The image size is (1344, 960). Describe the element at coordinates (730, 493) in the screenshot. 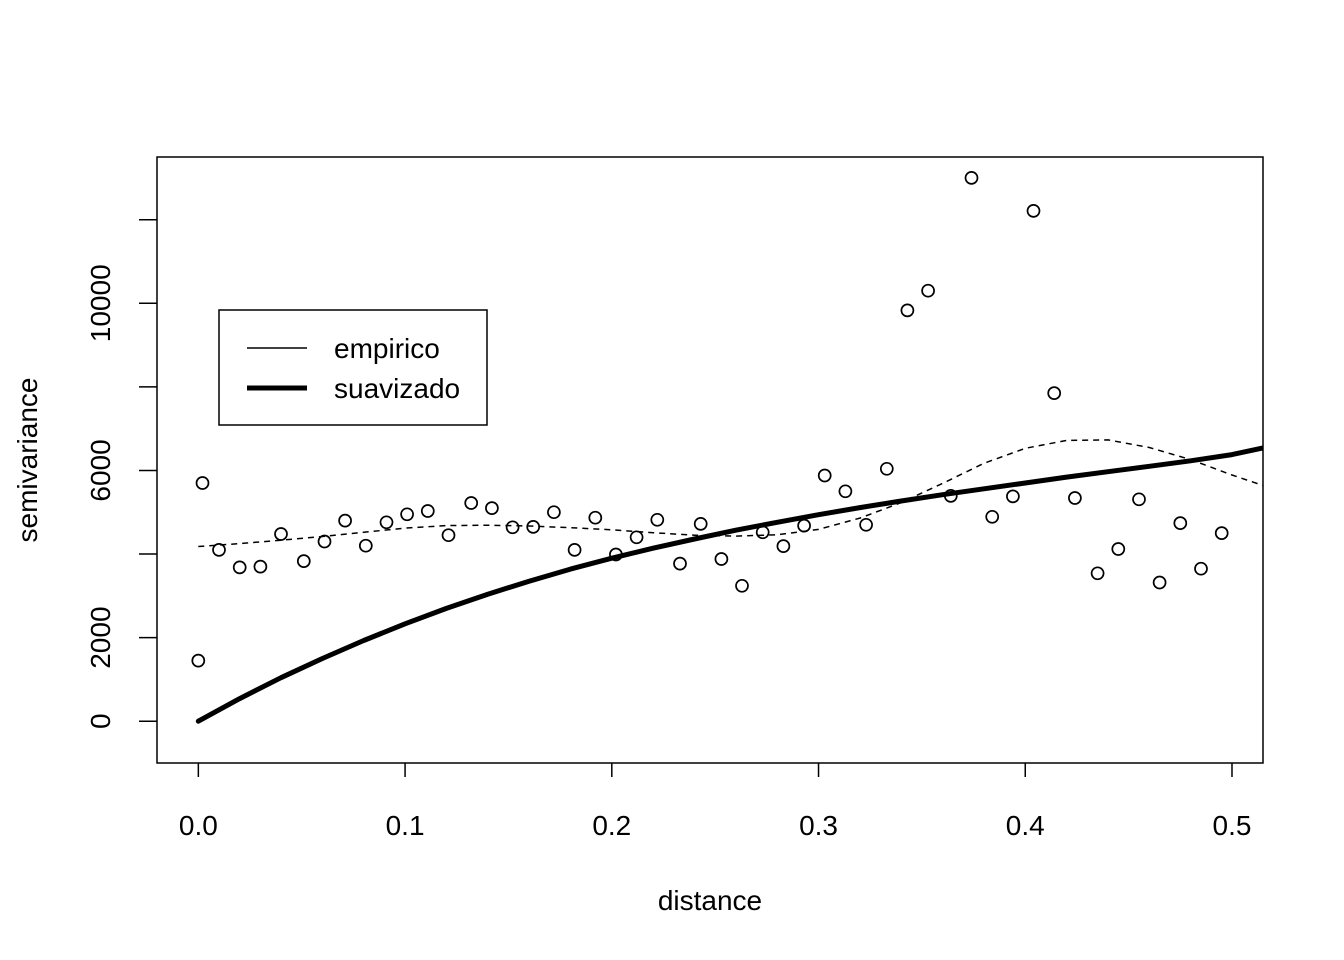

I see `series-line-dashed` at that location.